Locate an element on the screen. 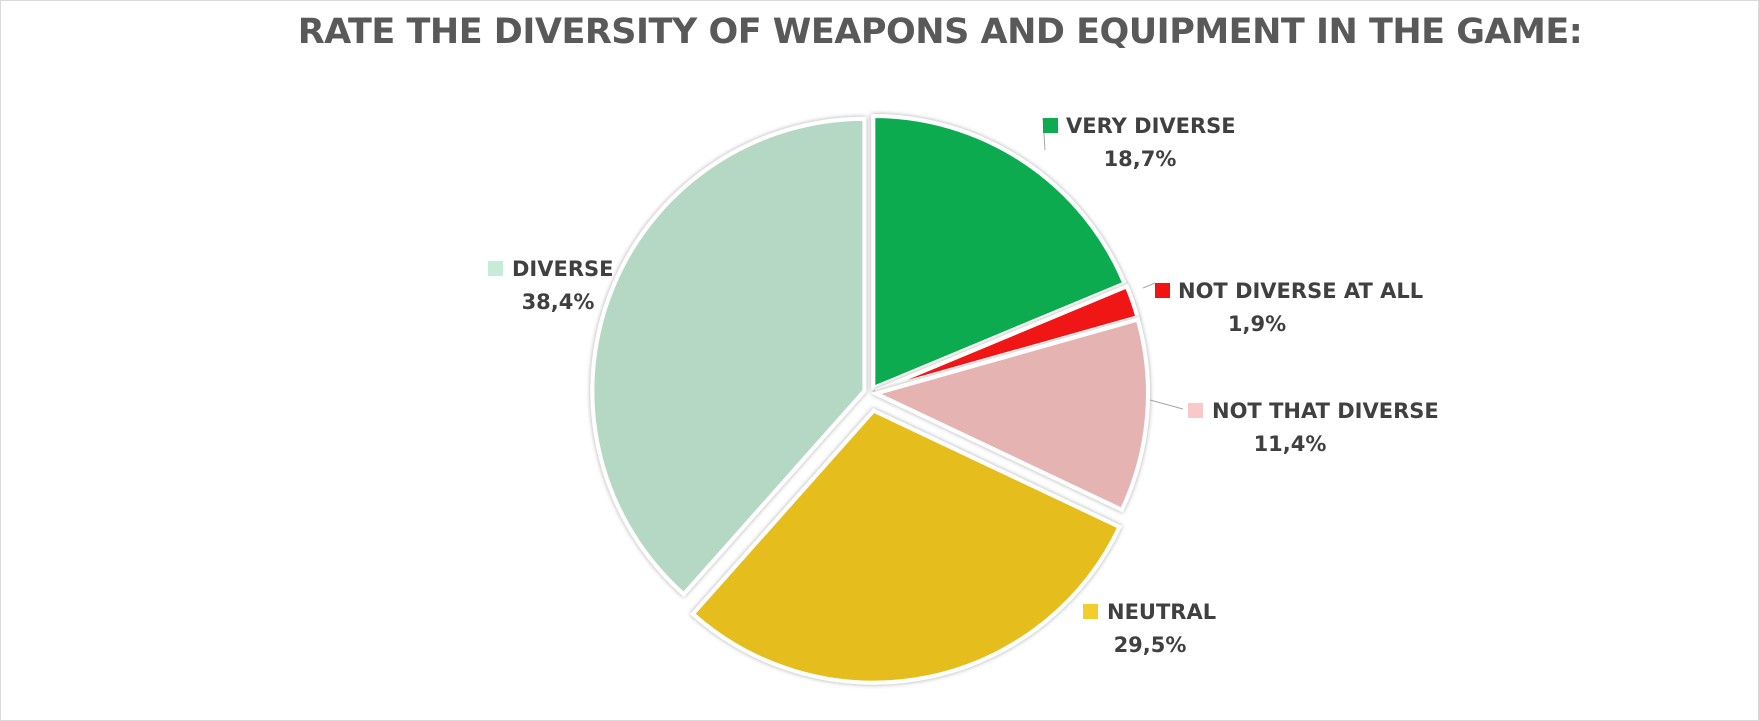 The image size is (1759, 721). data-label-name: VERY DIVERSE is located at coordinates (1151, 126).